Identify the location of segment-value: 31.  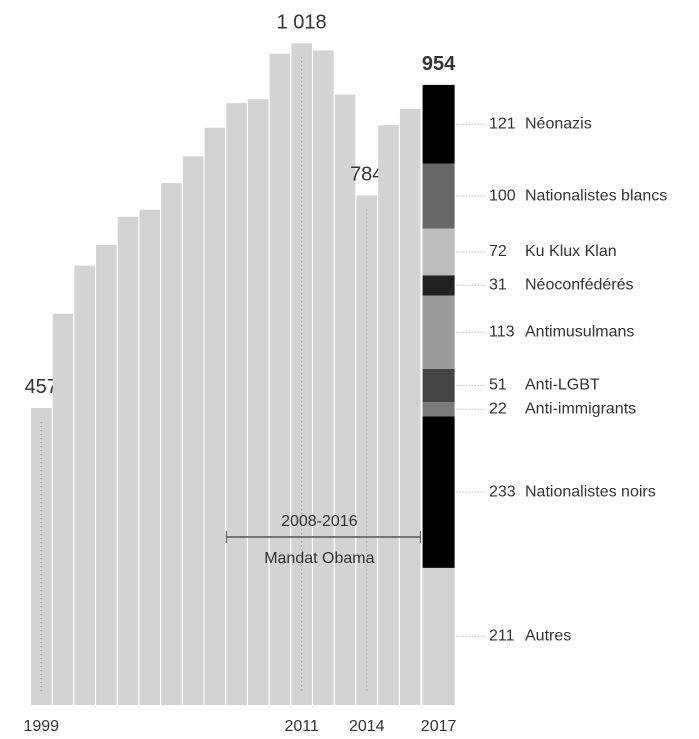
(498, 285).